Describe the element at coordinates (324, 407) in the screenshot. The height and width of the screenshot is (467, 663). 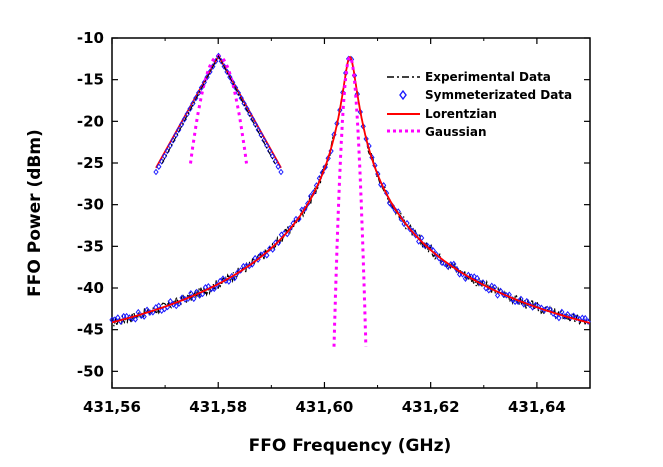
I see `x-tick-label: 431,60` at that location.